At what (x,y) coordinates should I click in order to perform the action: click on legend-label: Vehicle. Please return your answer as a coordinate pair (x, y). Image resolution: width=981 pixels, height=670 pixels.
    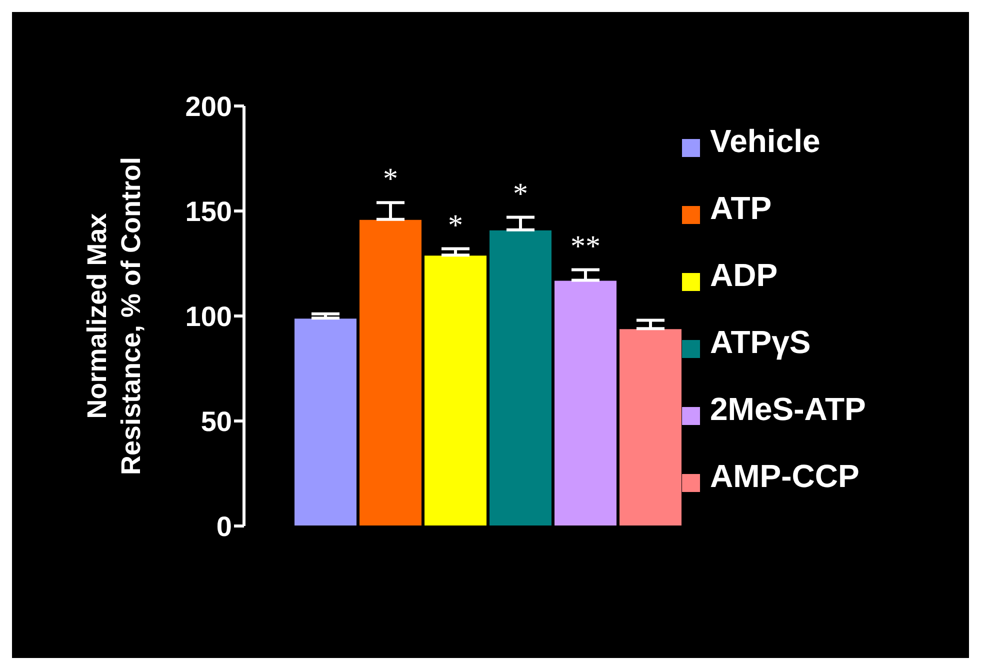
    Looking at the image, I should click on (765, 141).